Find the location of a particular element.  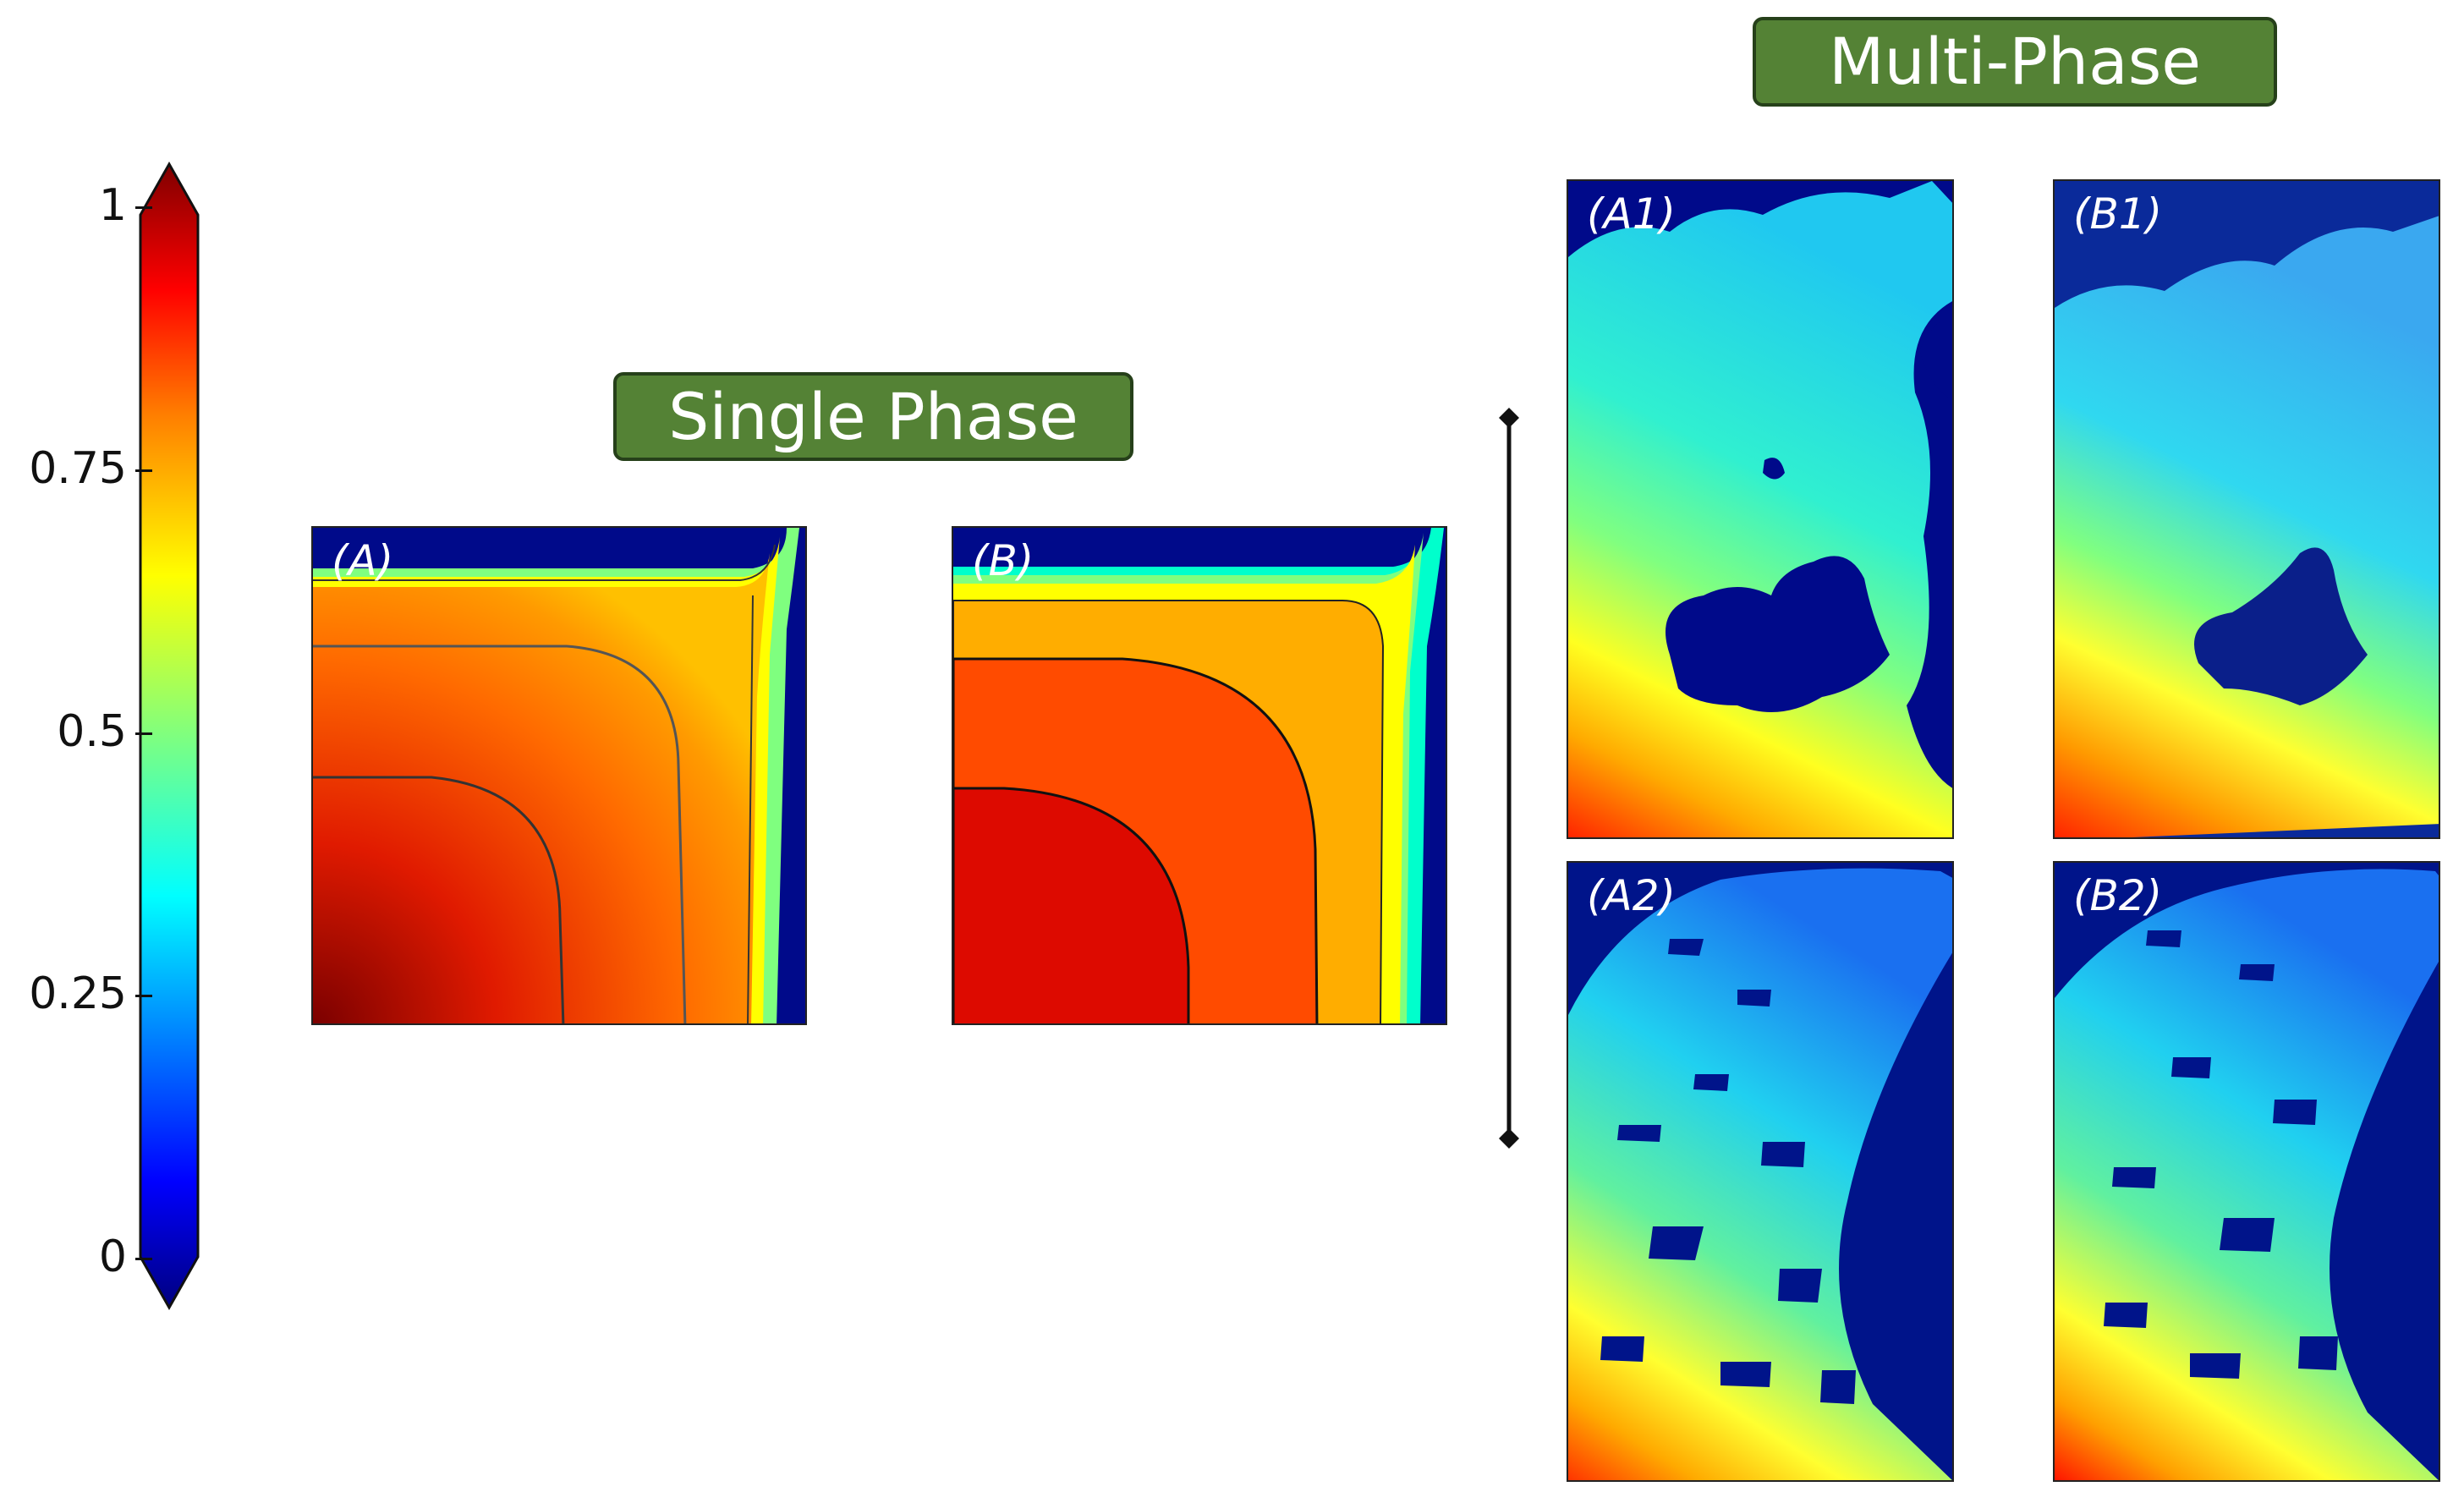

panel-b: (B) is located at coordinates (1199, 775).